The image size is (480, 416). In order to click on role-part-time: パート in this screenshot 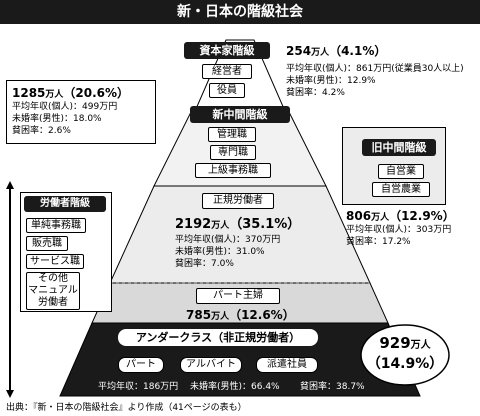, I will do `click(141, 365)`.